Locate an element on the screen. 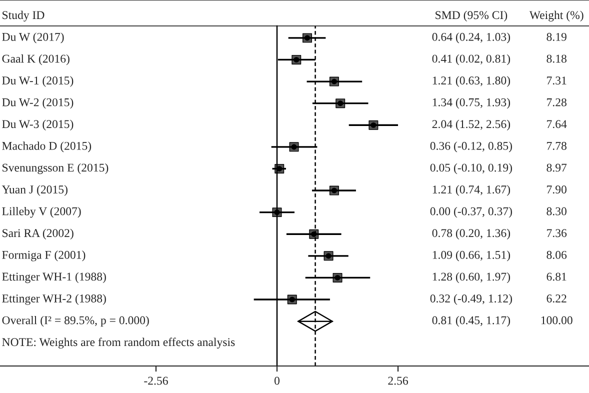  y-tick-label: Yuan J (2015) is located at coordinates (35, 190).